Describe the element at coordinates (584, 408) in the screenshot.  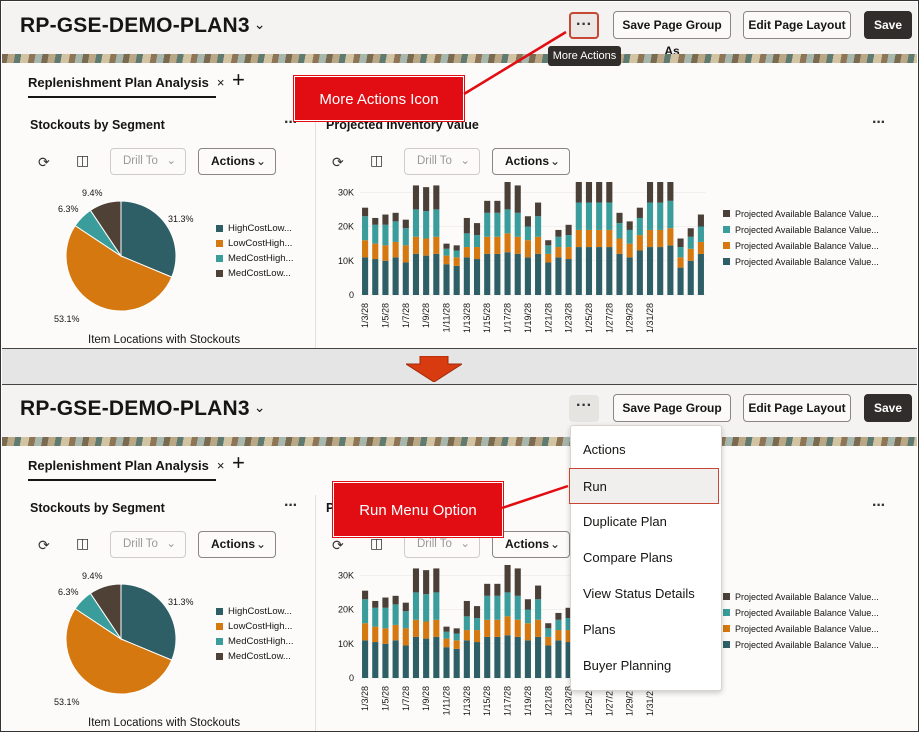
I see `more-actions-button: ···` at that location.